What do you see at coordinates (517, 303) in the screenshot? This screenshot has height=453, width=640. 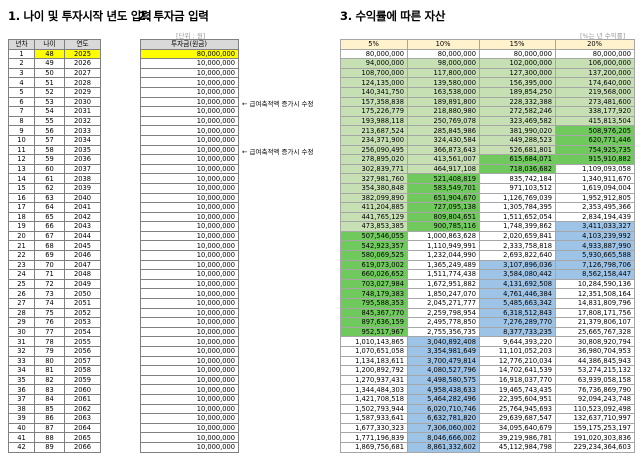 I see `asset-value-cell: 5,485,663,342` at bounding box center [517, 303].